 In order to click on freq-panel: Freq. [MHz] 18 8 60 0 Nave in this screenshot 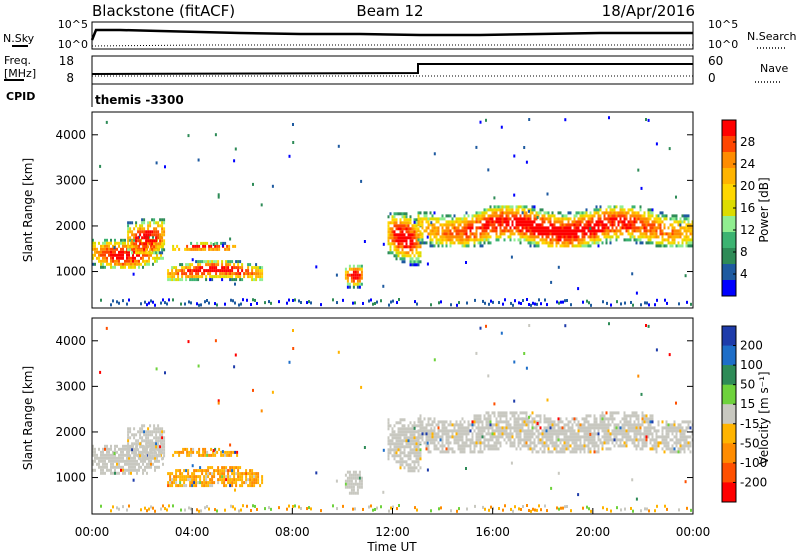, I will do `click(396, 69)`.